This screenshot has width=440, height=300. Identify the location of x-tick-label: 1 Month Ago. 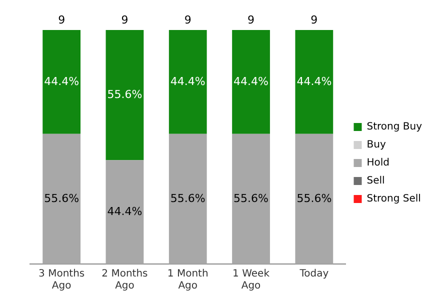
(187, 280).